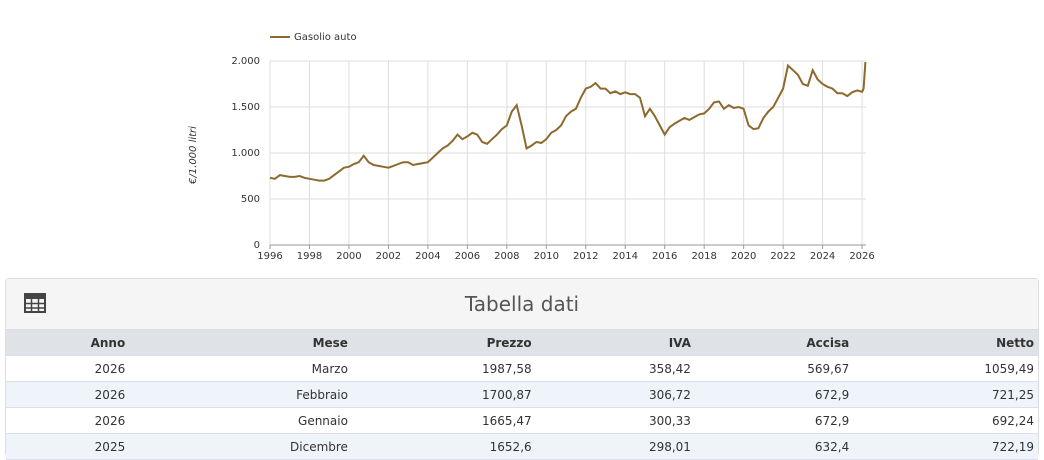 This screenshot has height=460, width=1044. I want to click on table-cell: 722,19, so click(945, 446).